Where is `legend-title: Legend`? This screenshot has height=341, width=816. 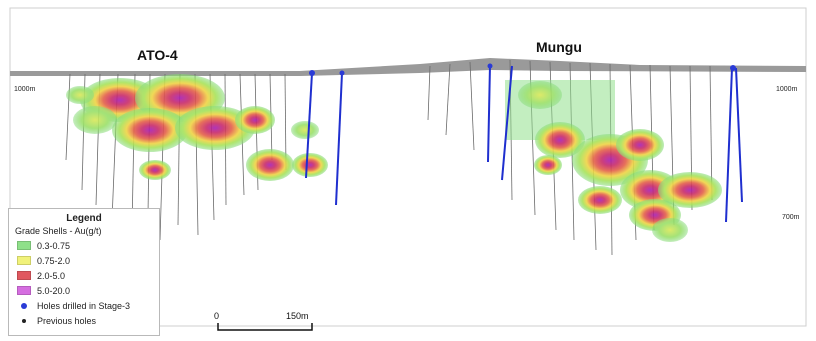
legend-title: Legend is located at coordinates (84, 218).